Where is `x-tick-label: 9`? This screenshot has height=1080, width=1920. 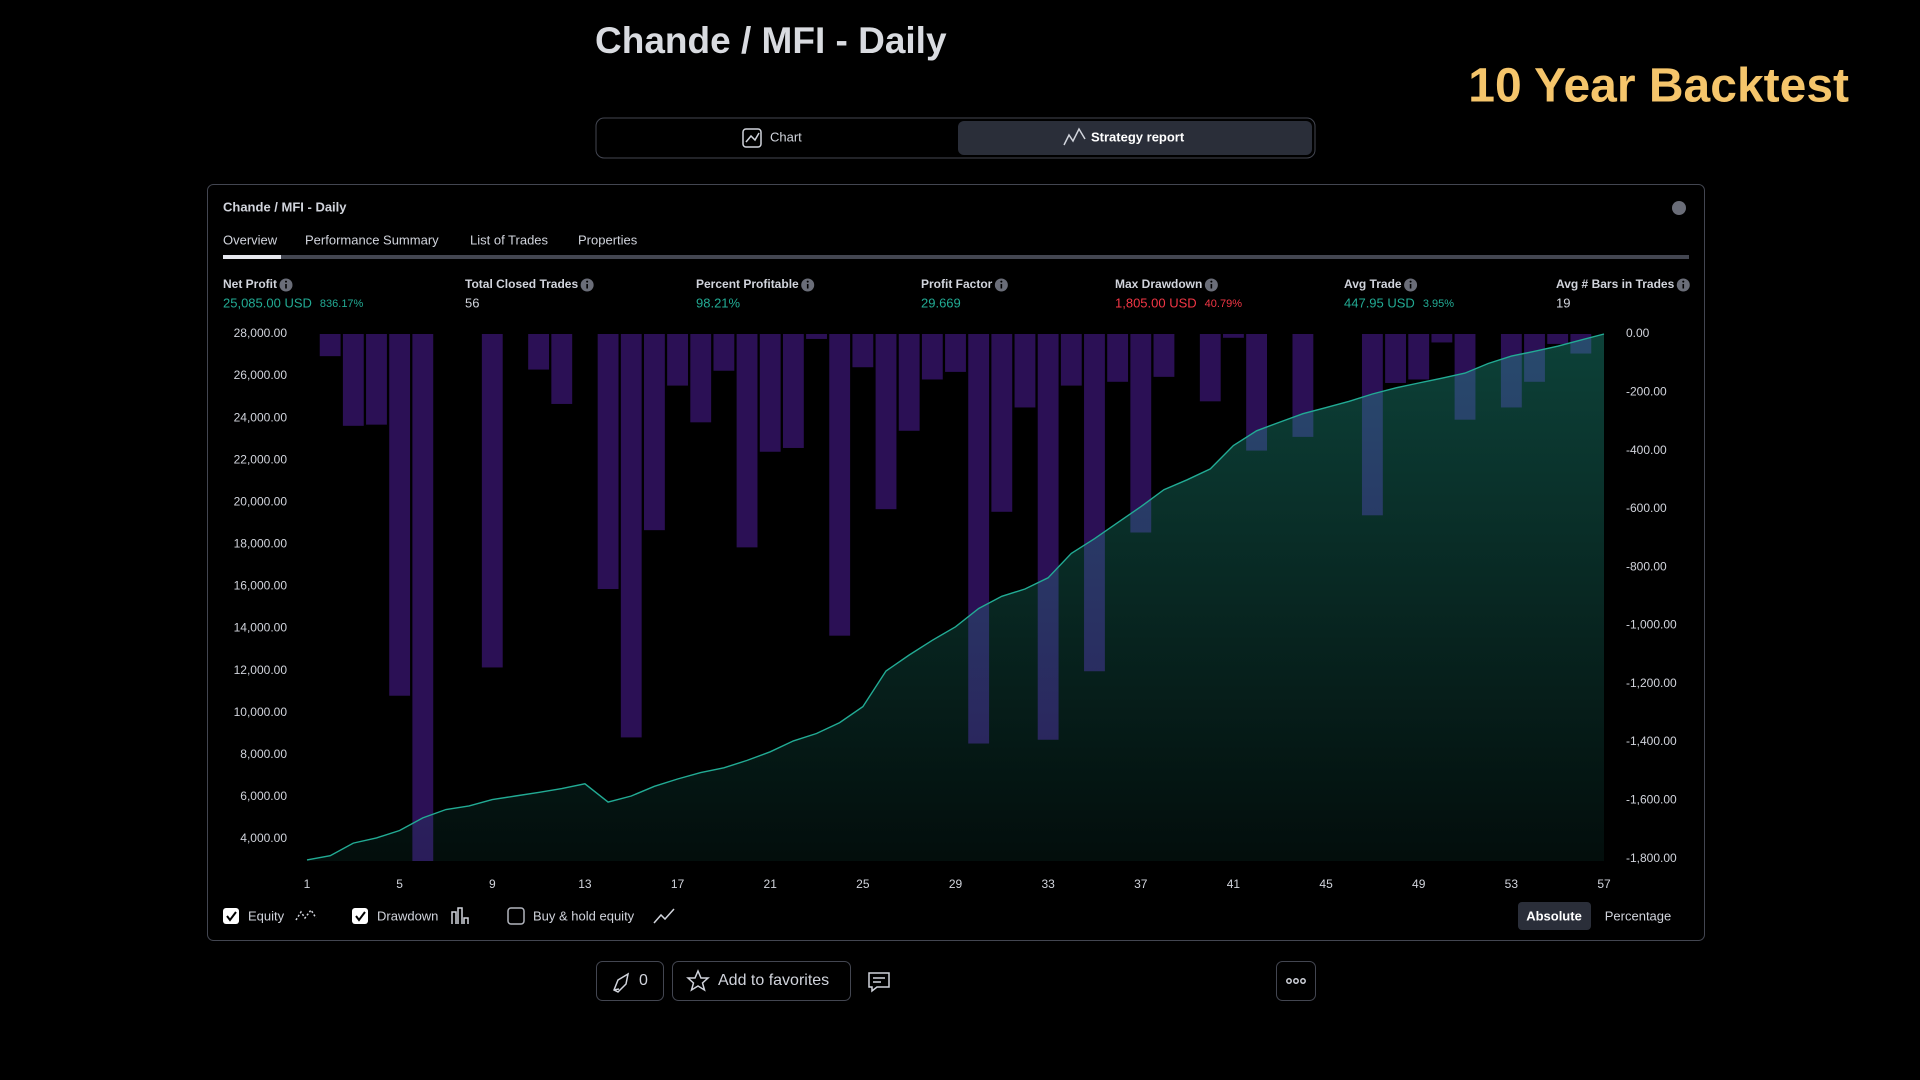
x-tick-label: 9 is located at coordinates (492, 884).